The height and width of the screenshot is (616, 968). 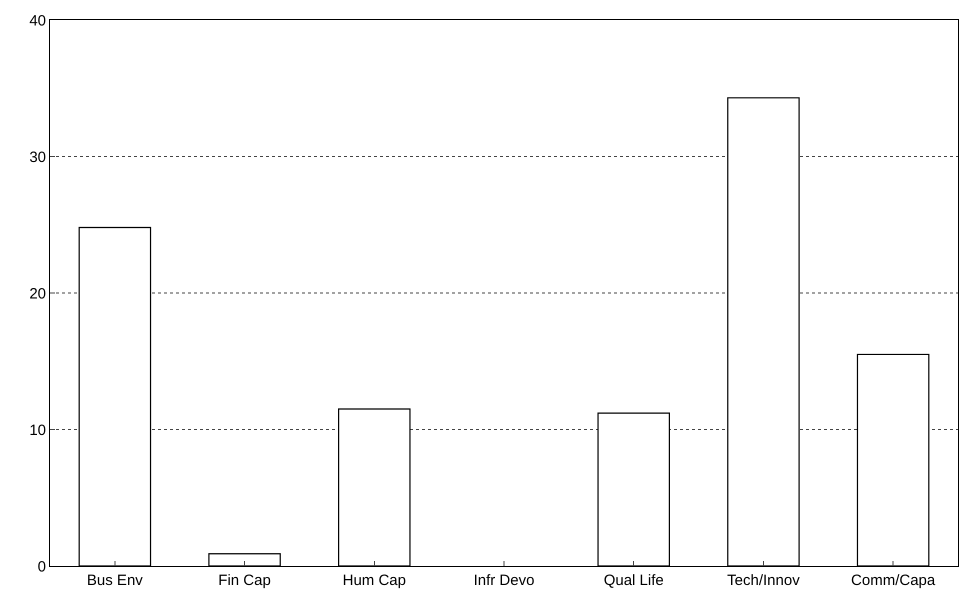 What do you see at coordinates (42, 567) in the screenshot?
I see `y-tick-label: 0` at bounding box center [42, 567].